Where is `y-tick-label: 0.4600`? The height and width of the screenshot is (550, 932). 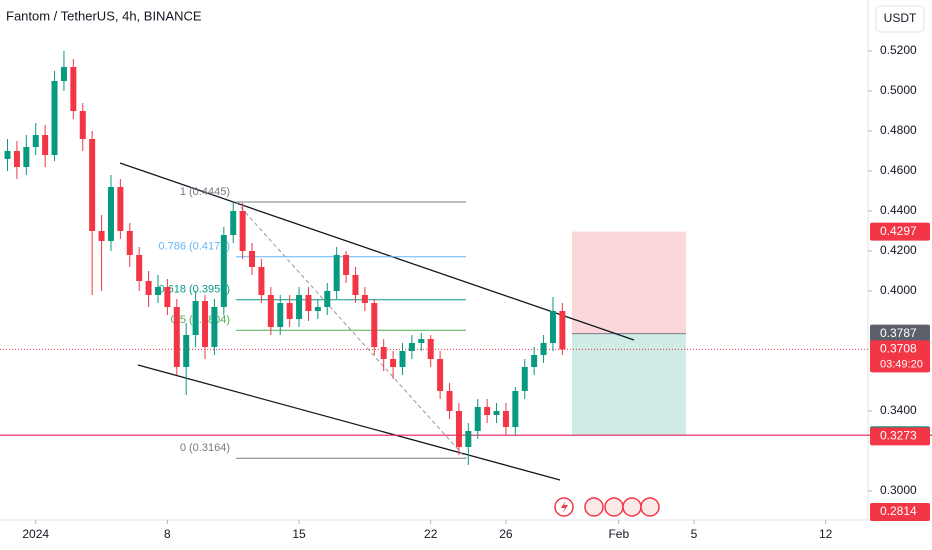 y-tick-label: 0.4600 is located at coordinates (898, 170).